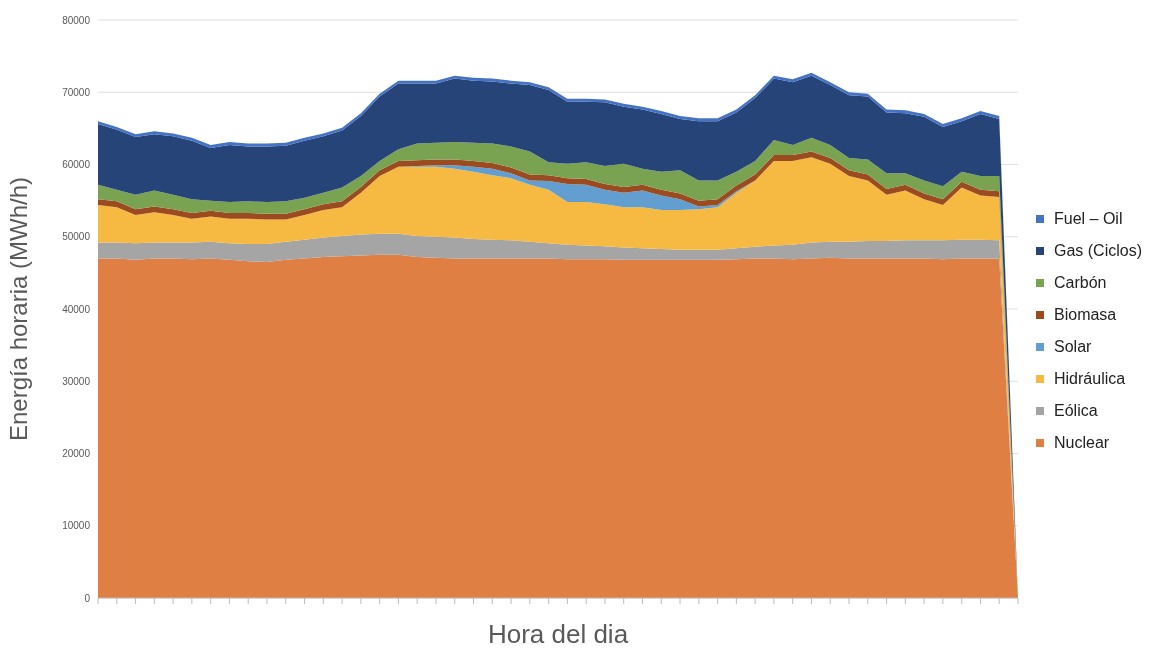 Image resolution: width=1159 pixels, height=663 pixels. I want to click on legend-label: Nuclear, so click(1082, 442).